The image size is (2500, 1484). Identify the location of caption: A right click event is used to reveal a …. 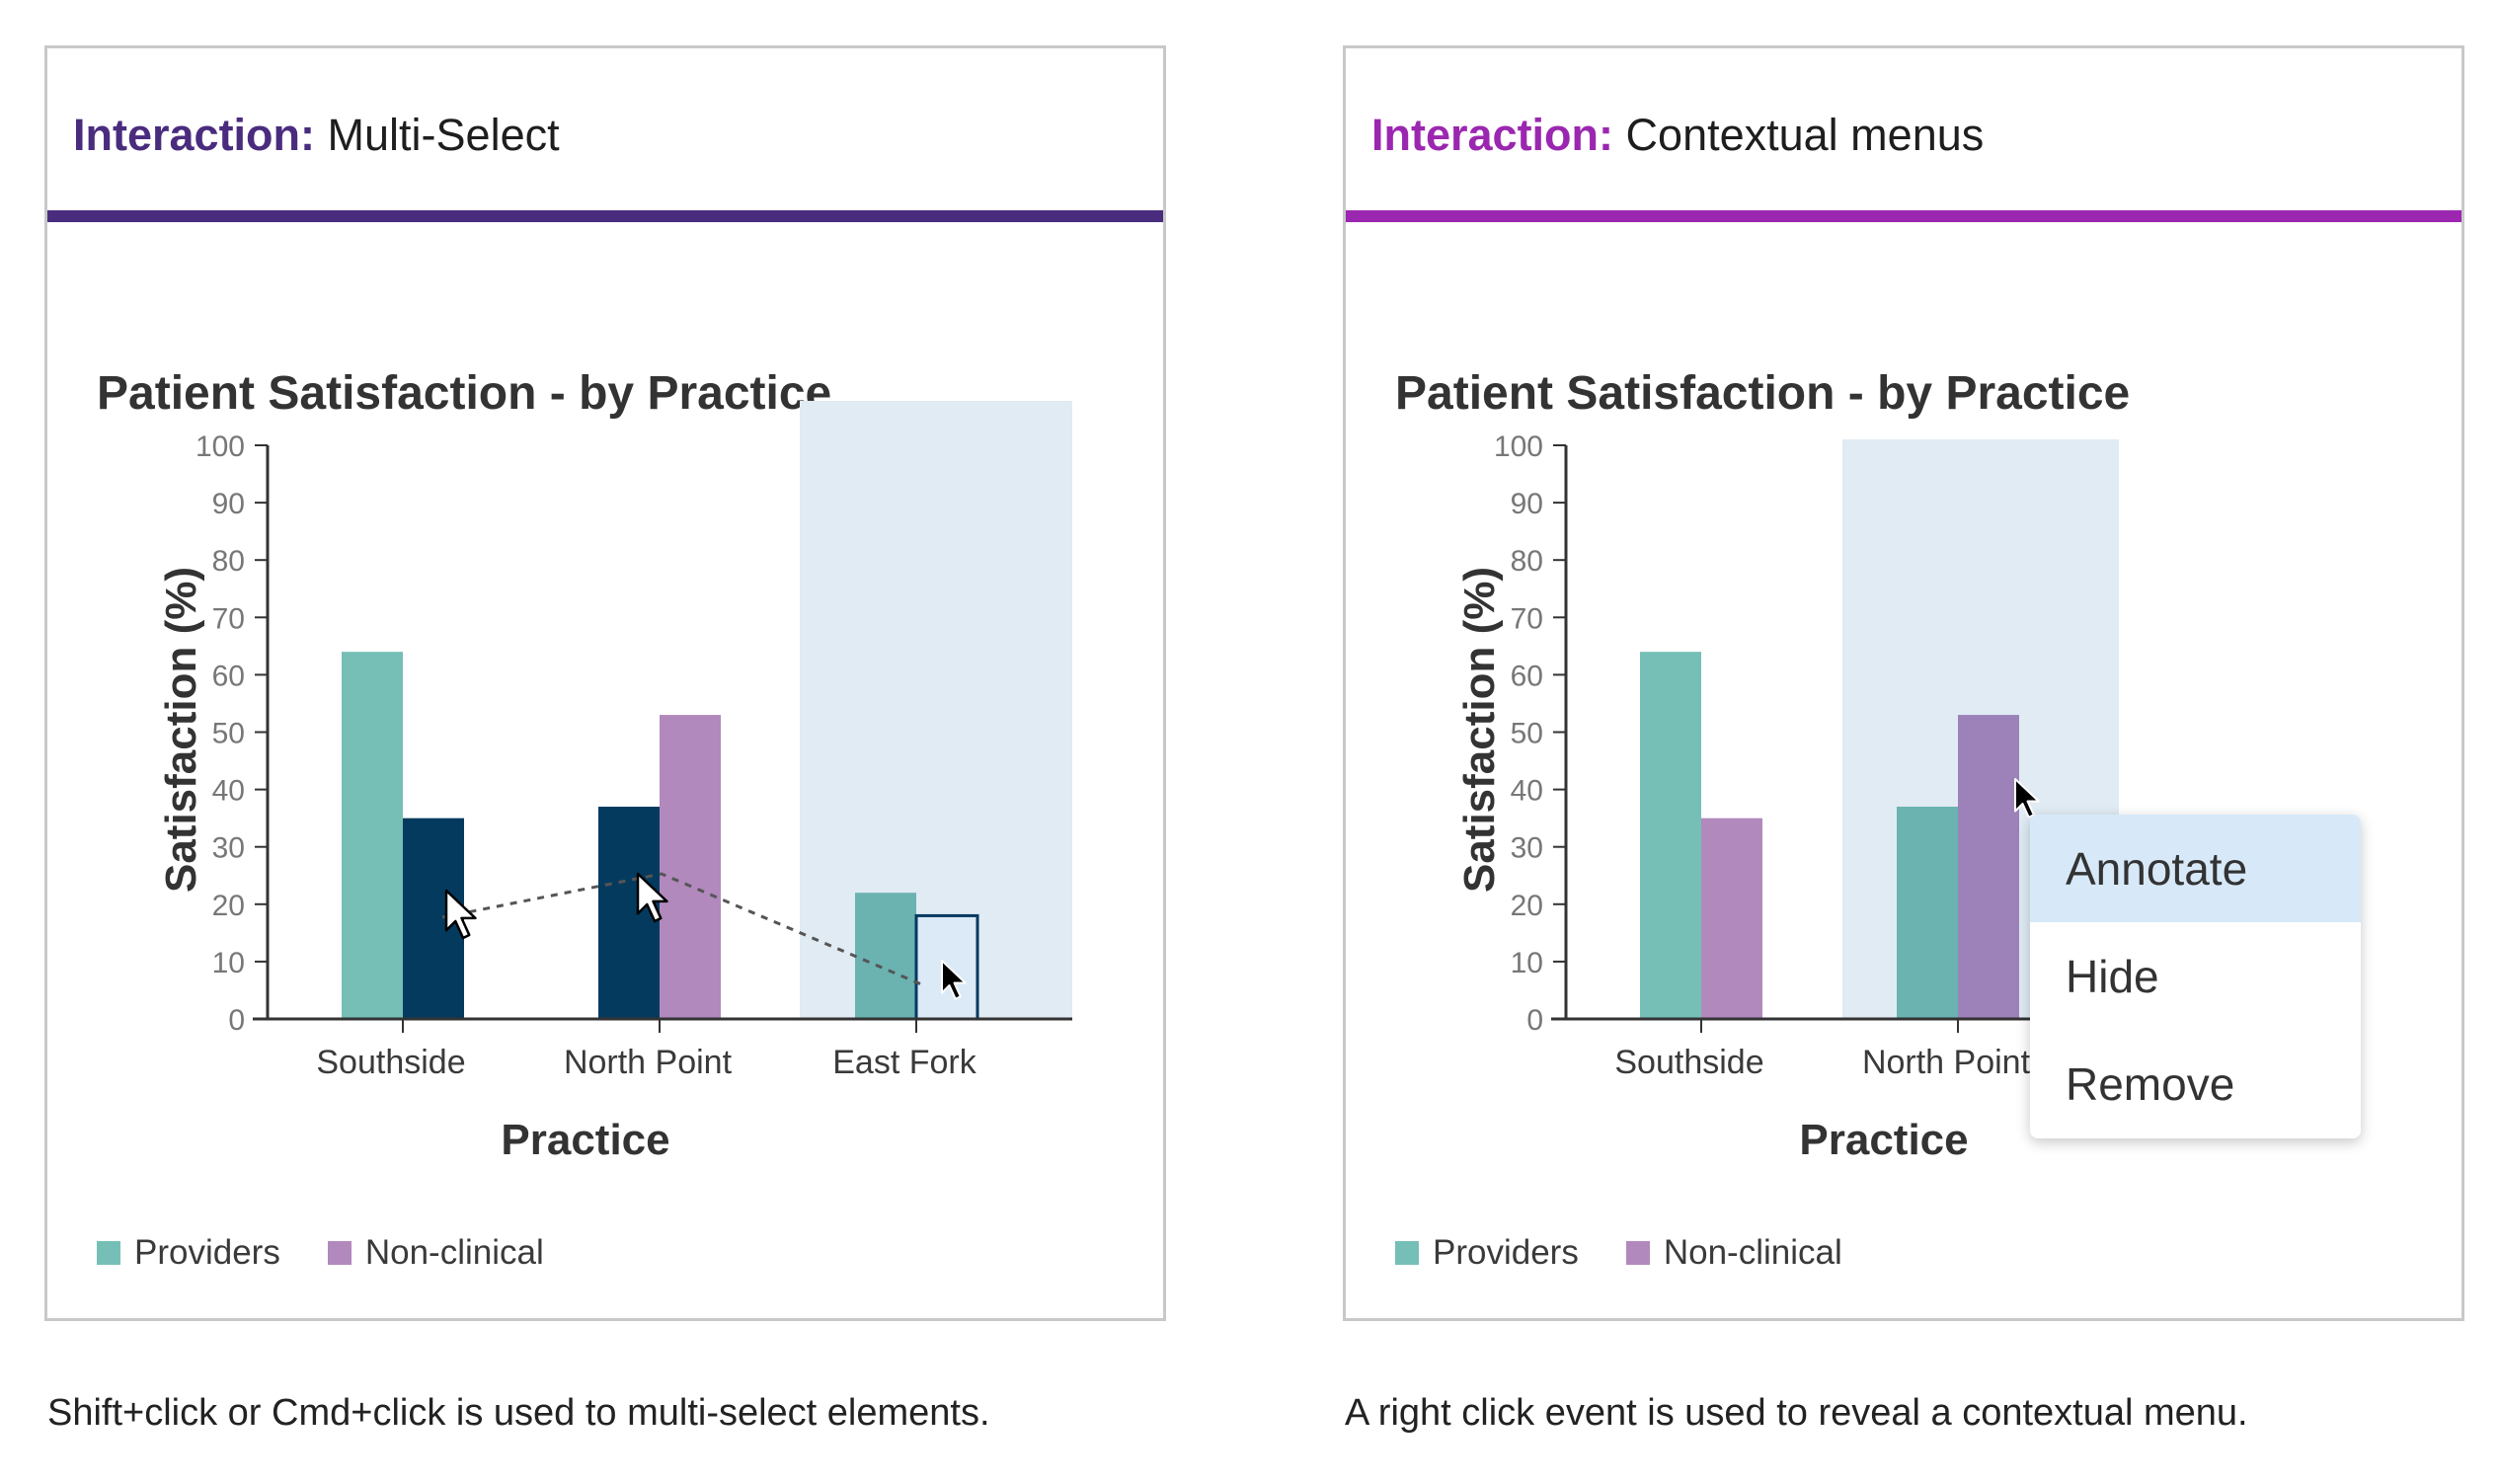
(1796, 1413).